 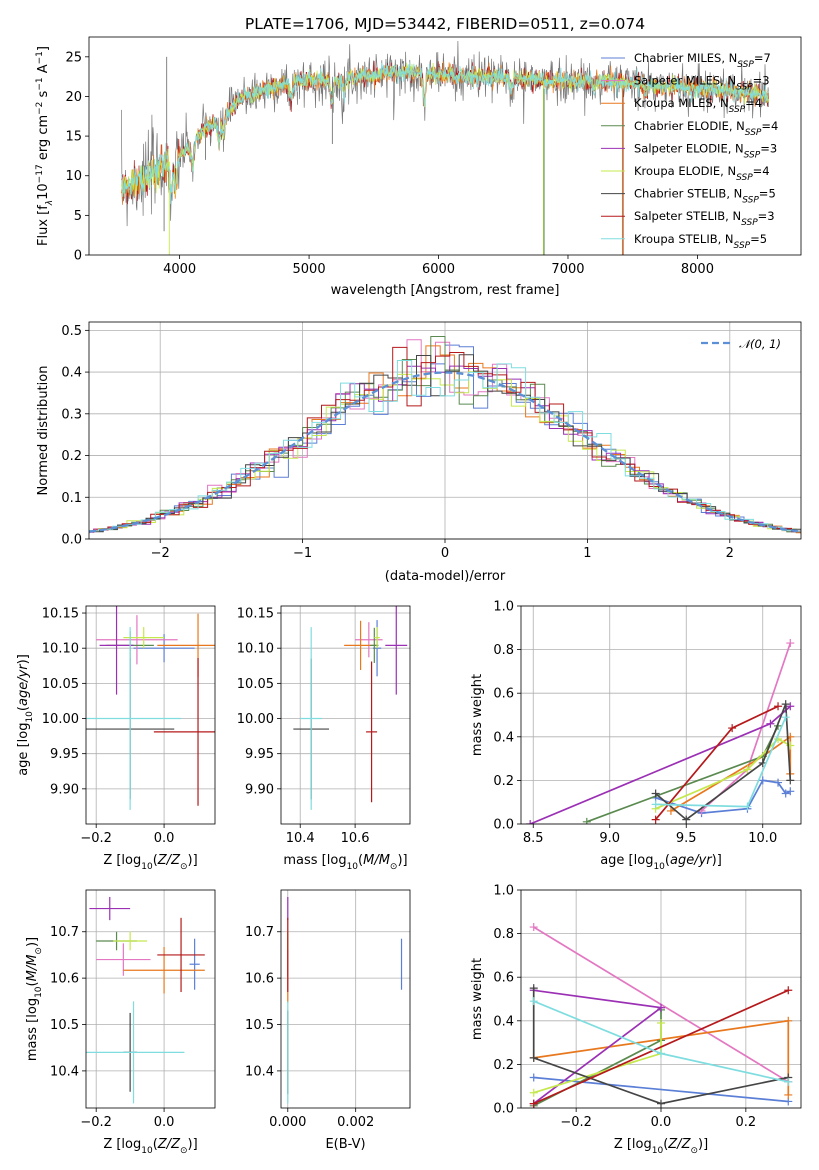 What do you see at coordinates (503, 1065) in the screenshot?
I see `y-tick-label: 0.2` at bounding box center [503, 1065].